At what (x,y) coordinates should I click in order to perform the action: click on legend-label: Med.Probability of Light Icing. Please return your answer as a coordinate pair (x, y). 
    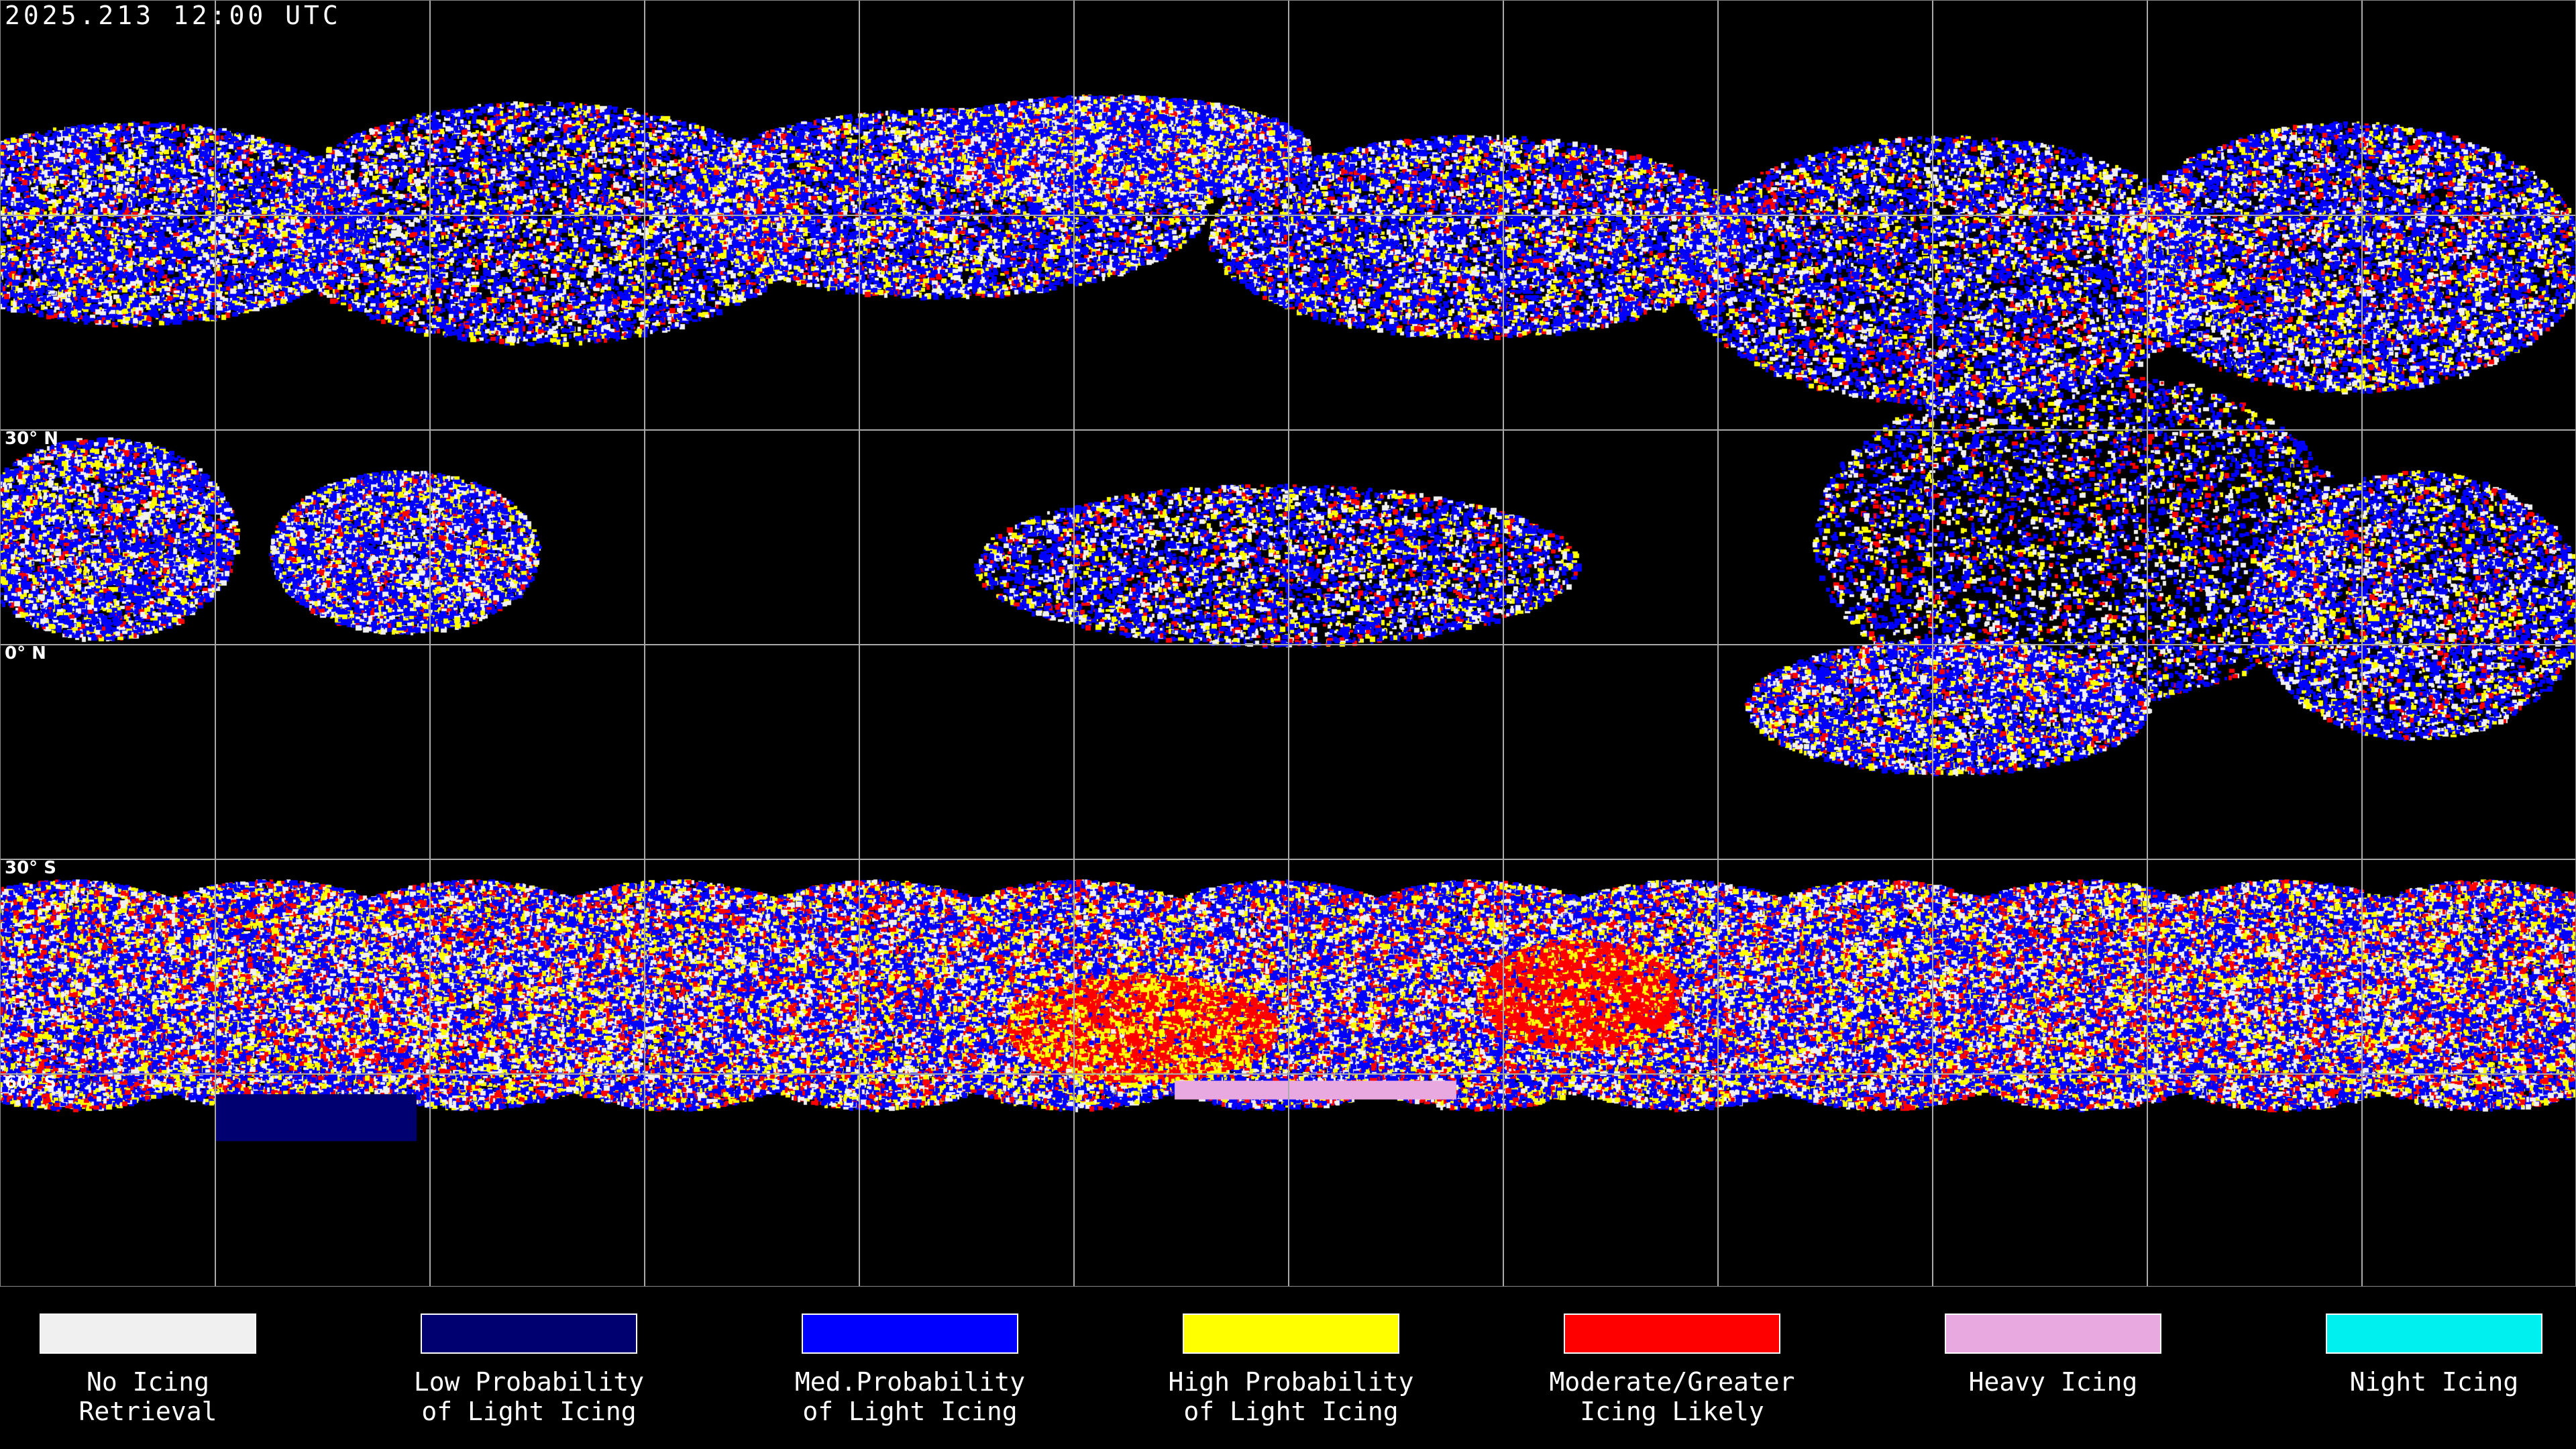
    Looking at the image, I should click on (910, 1396).